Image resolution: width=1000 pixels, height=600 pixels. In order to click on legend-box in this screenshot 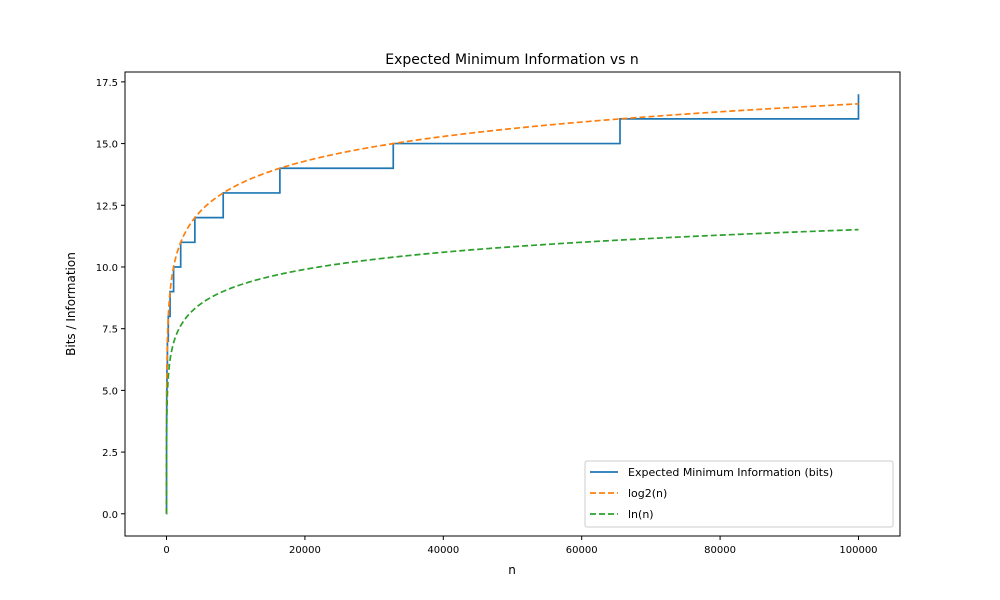, I will do `click(739, 494)`.